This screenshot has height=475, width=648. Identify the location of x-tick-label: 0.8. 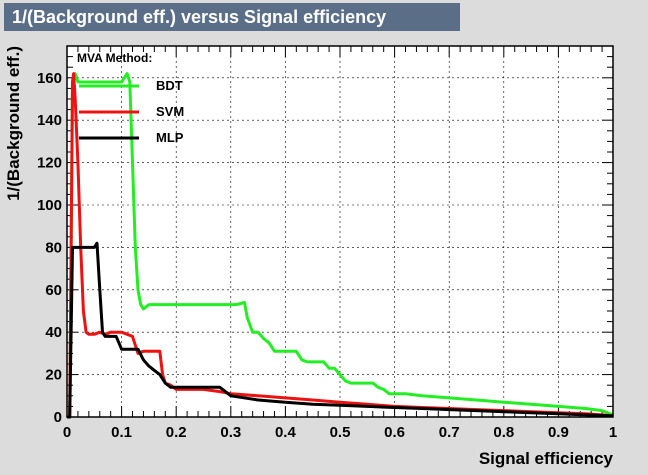
(503, 432).